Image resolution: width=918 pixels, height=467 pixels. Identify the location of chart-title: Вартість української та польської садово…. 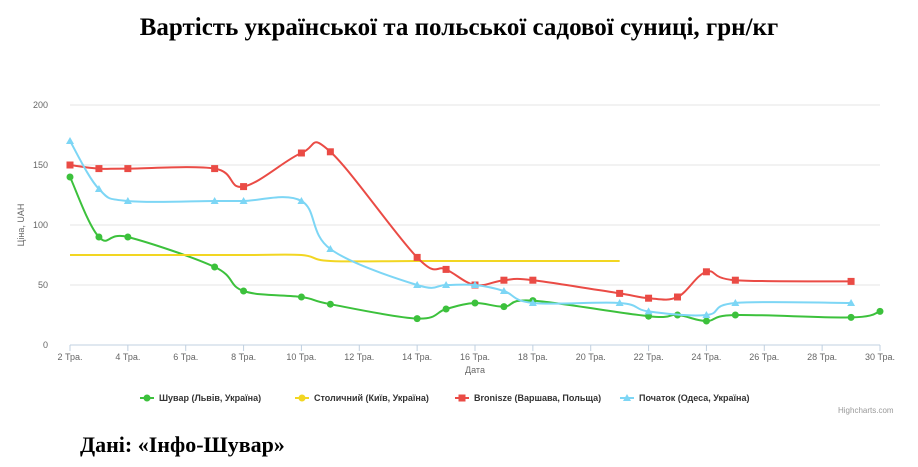
(459, 27).